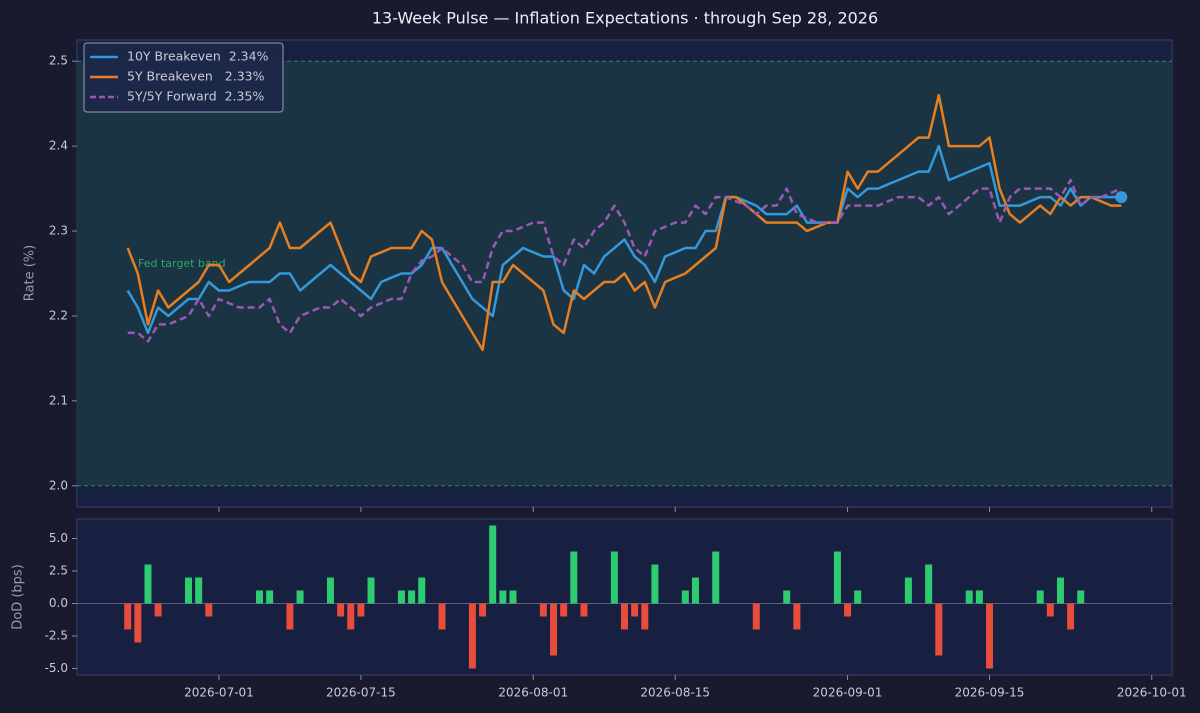 This screenshot has width=1200, height=713. Describe the element at coordinates (361, 693) in the screenshot. I see `x-tick-label: 2026-07-15` at that location.